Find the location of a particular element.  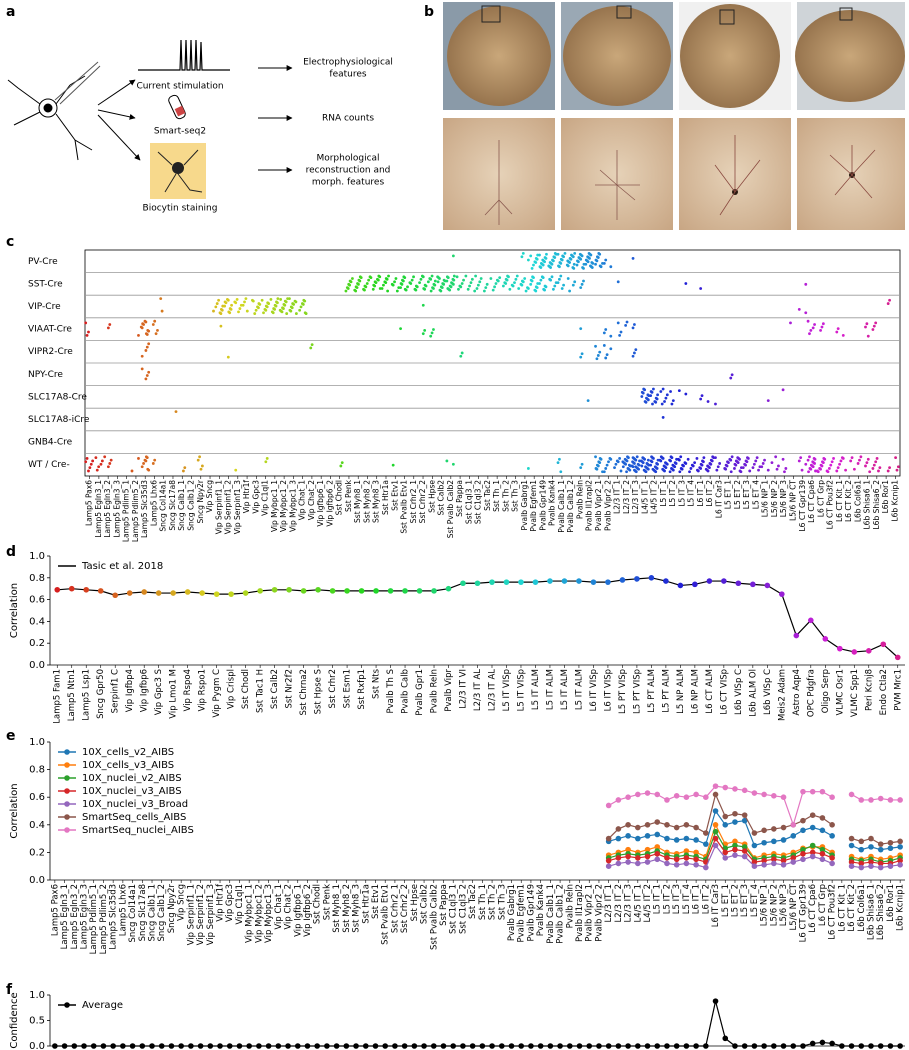

x-tick-label: L5 ET_1 is located at coordinates (728, 494).